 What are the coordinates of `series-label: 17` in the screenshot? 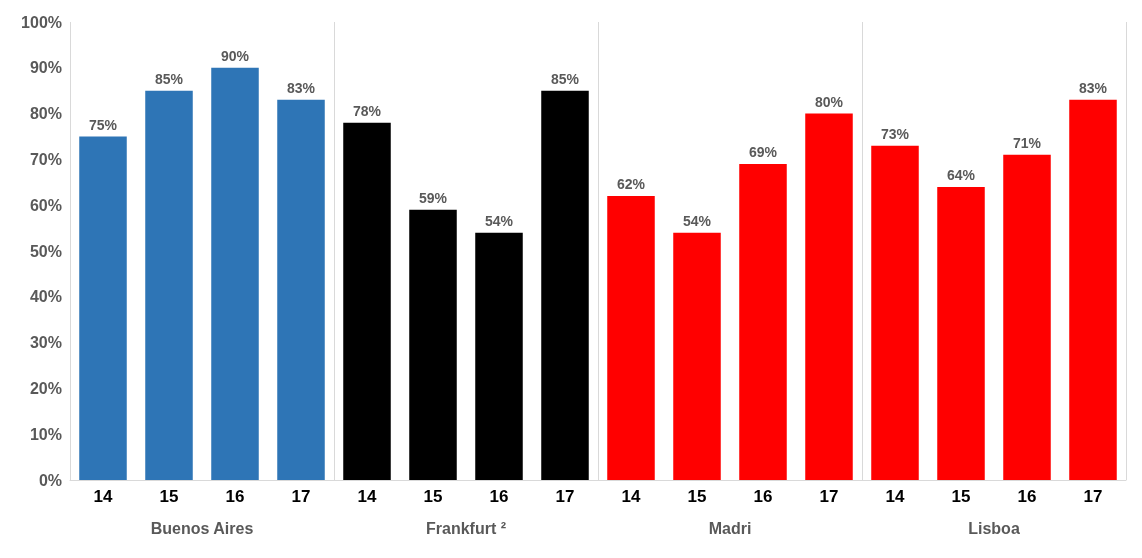 It's located at (301, 496).